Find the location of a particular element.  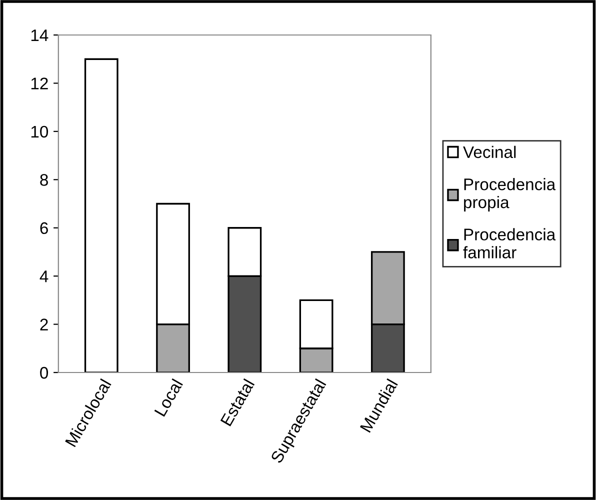

legend-label: Procedencia familiar is located at coordinates (509, 243).